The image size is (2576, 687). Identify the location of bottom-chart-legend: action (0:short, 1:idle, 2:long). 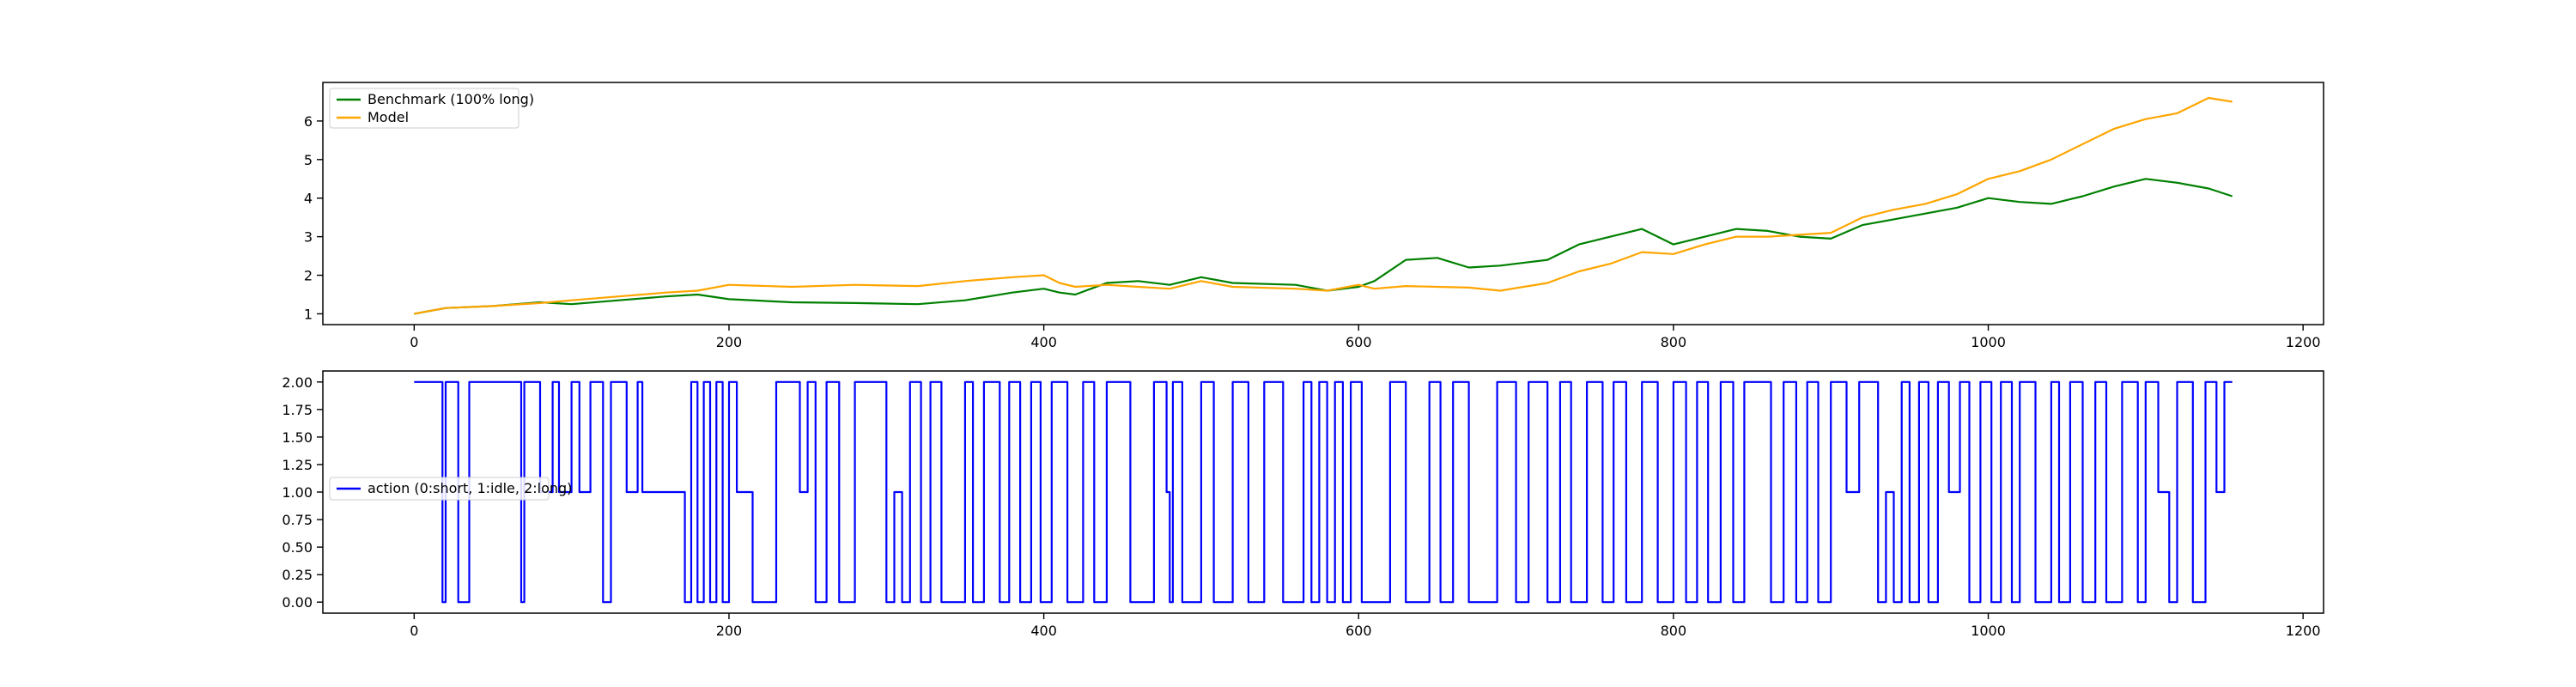
(450, 489).